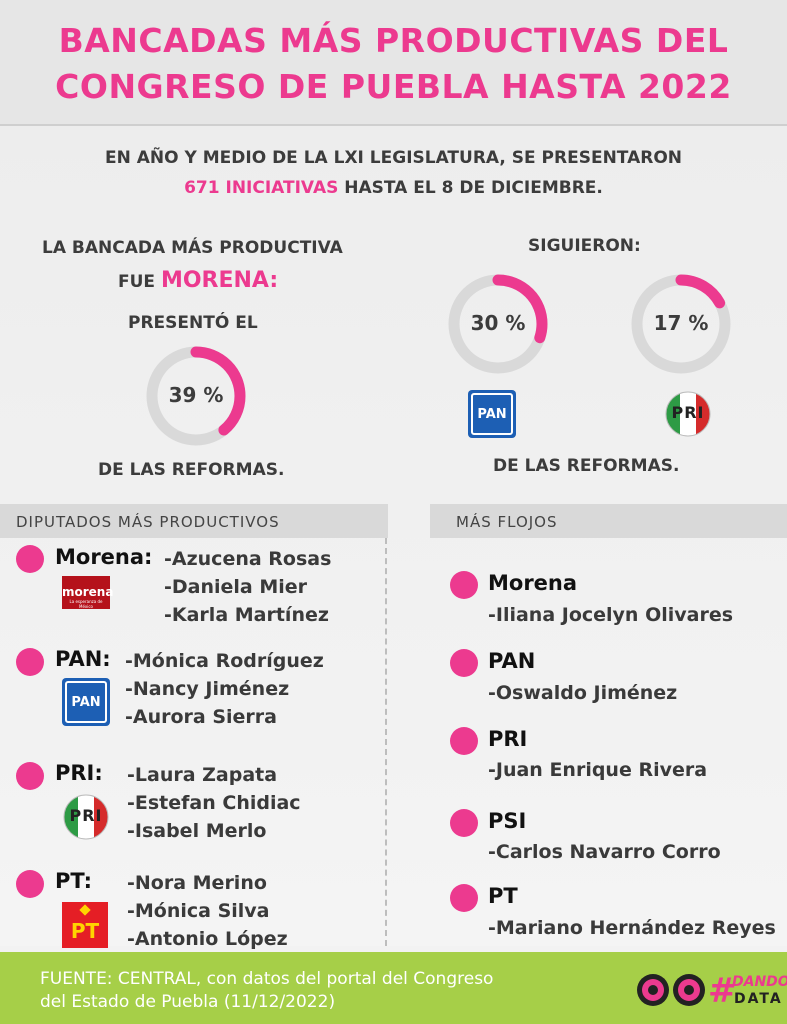 The height and width of the screenshot is (1024, 787). What do you see at coordinates (202, 775) in the screenshot?
I see `productive-name: -Laura Zapata` at bounding box center [202, 775].